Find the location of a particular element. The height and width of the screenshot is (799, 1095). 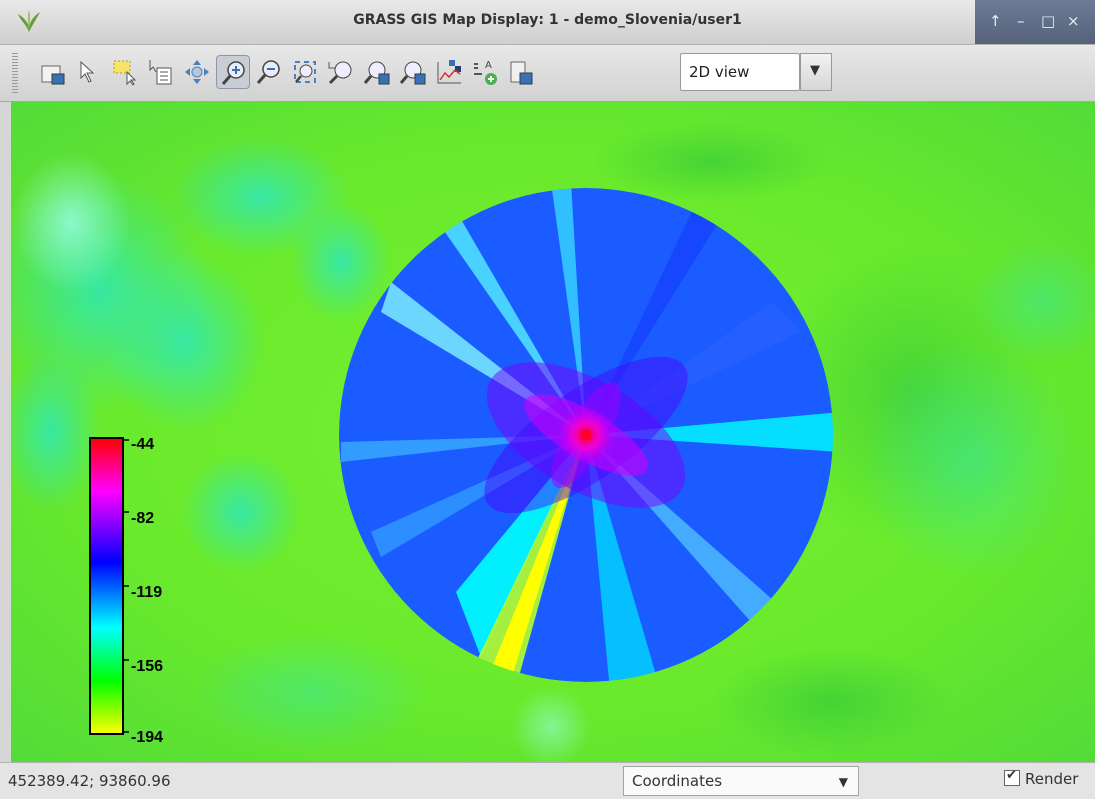

query-button is located at coordinates (161, 72).